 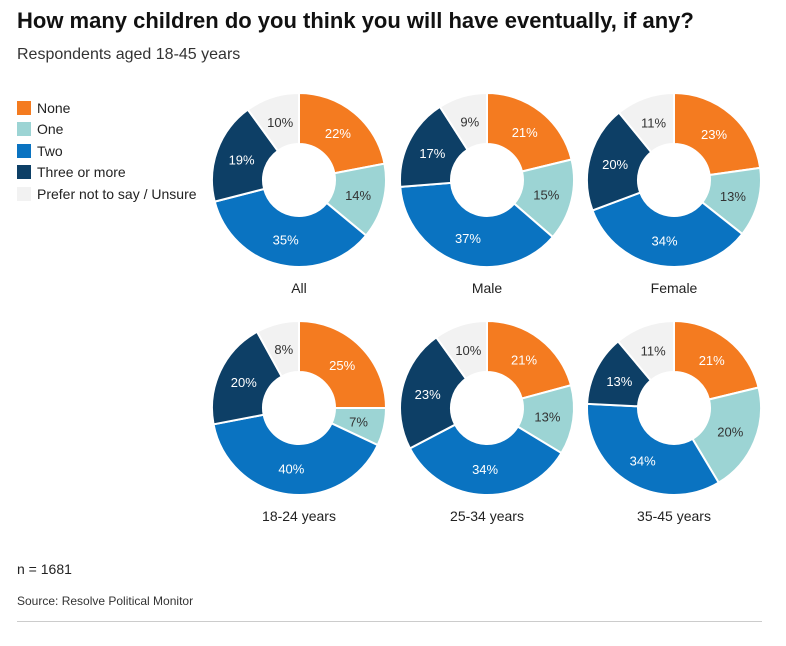 I want to click on slice-value-label: 22%, so click(x=338, y=133).